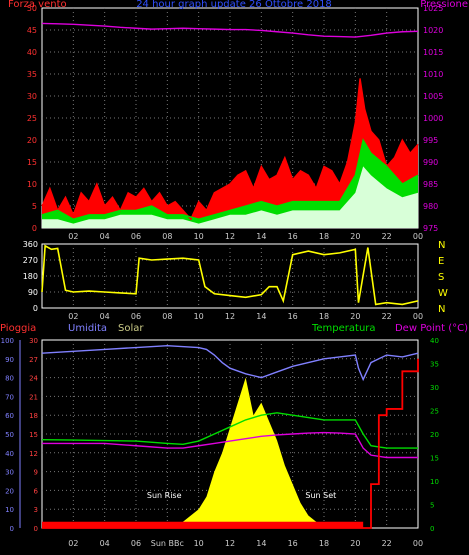 The width and height of the screenshot is (469, 555). I want to click on p3-scale-tick: 15, so click(33, 435).